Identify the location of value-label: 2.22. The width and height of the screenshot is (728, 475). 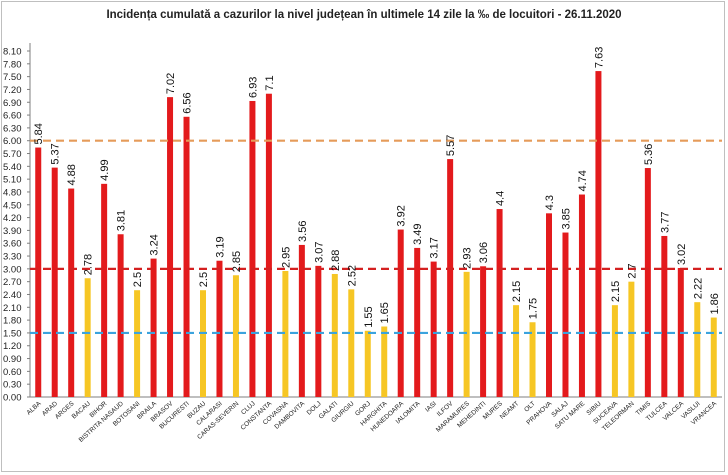
(698, 288).